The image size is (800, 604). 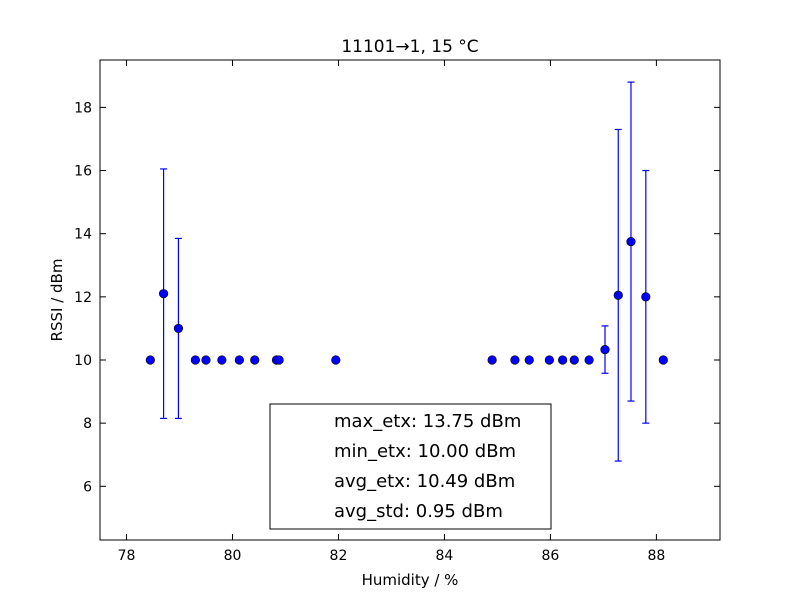 What do you see at coordinates (551, 556) in the screenshot?
I see `x-tick-label: 86` at bounding box center [551, 556].